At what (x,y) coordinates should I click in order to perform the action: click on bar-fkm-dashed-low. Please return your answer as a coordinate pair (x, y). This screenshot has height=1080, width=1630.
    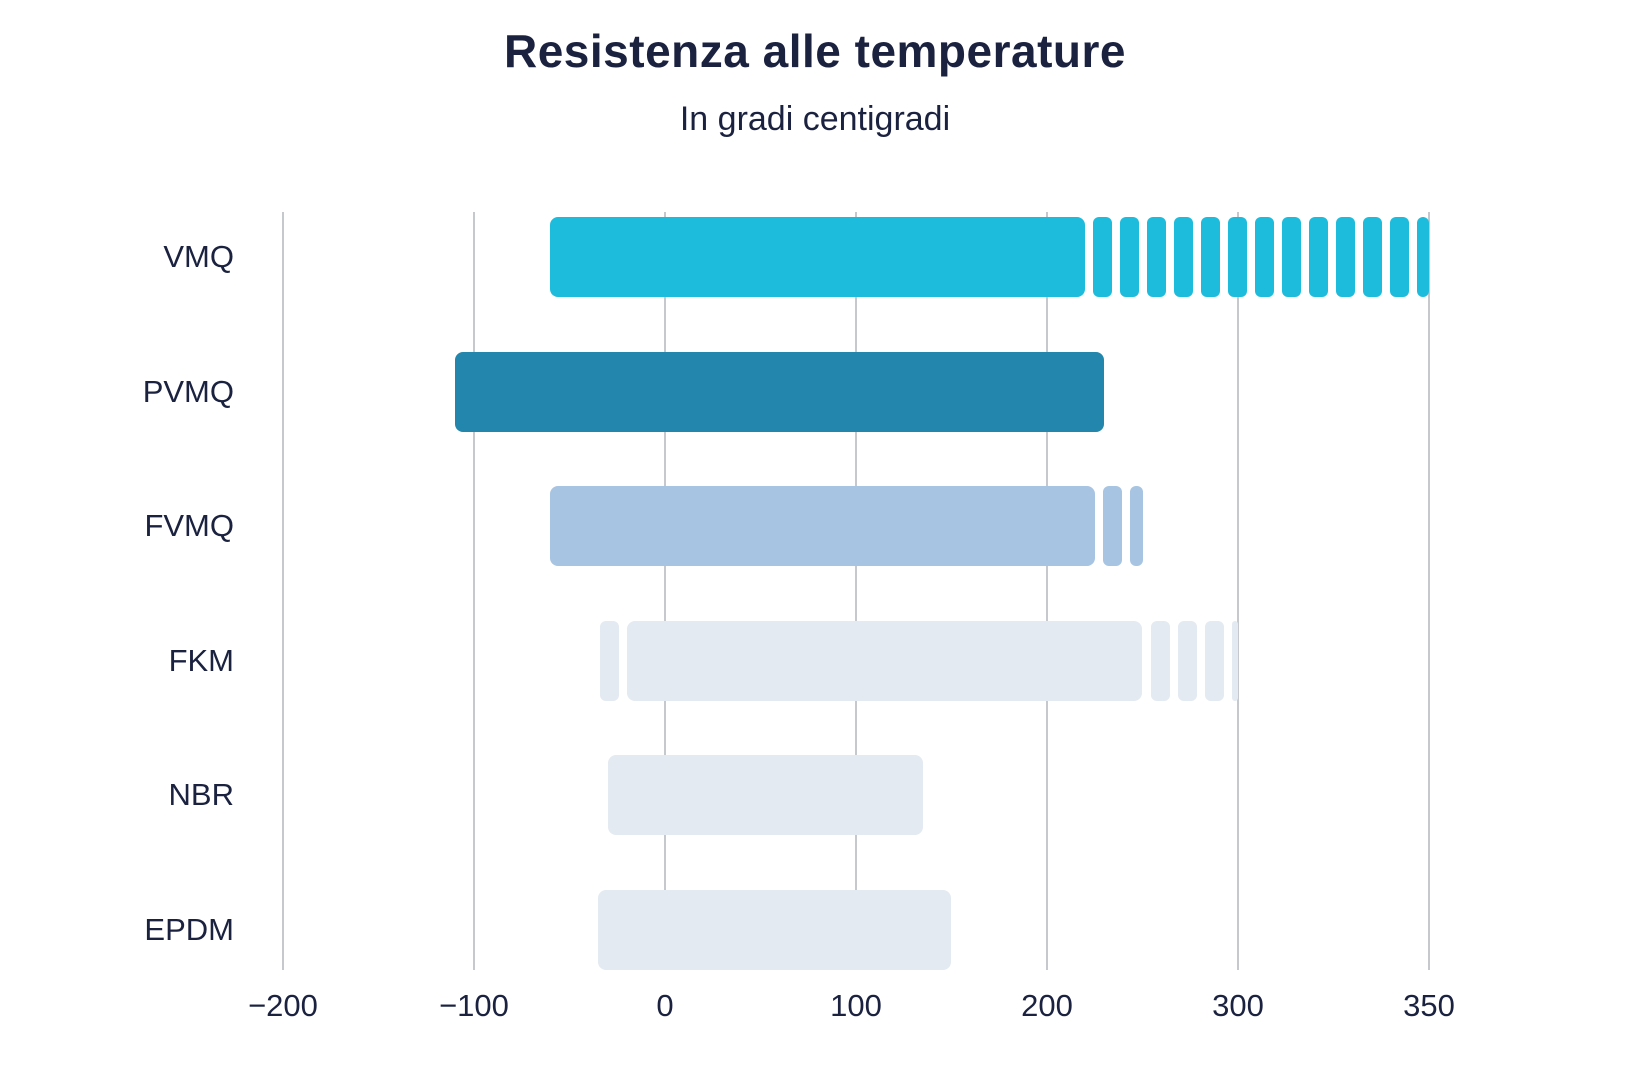
    Looking at the image, I should click on (612, 660).